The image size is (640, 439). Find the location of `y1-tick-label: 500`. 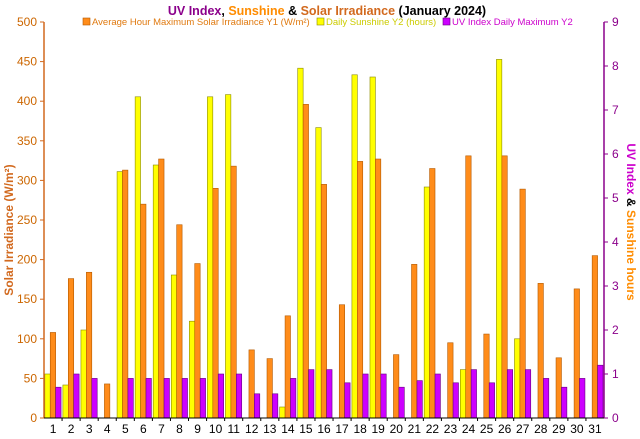

y1-tick-label: 500 is located at coordinates (27, 22).